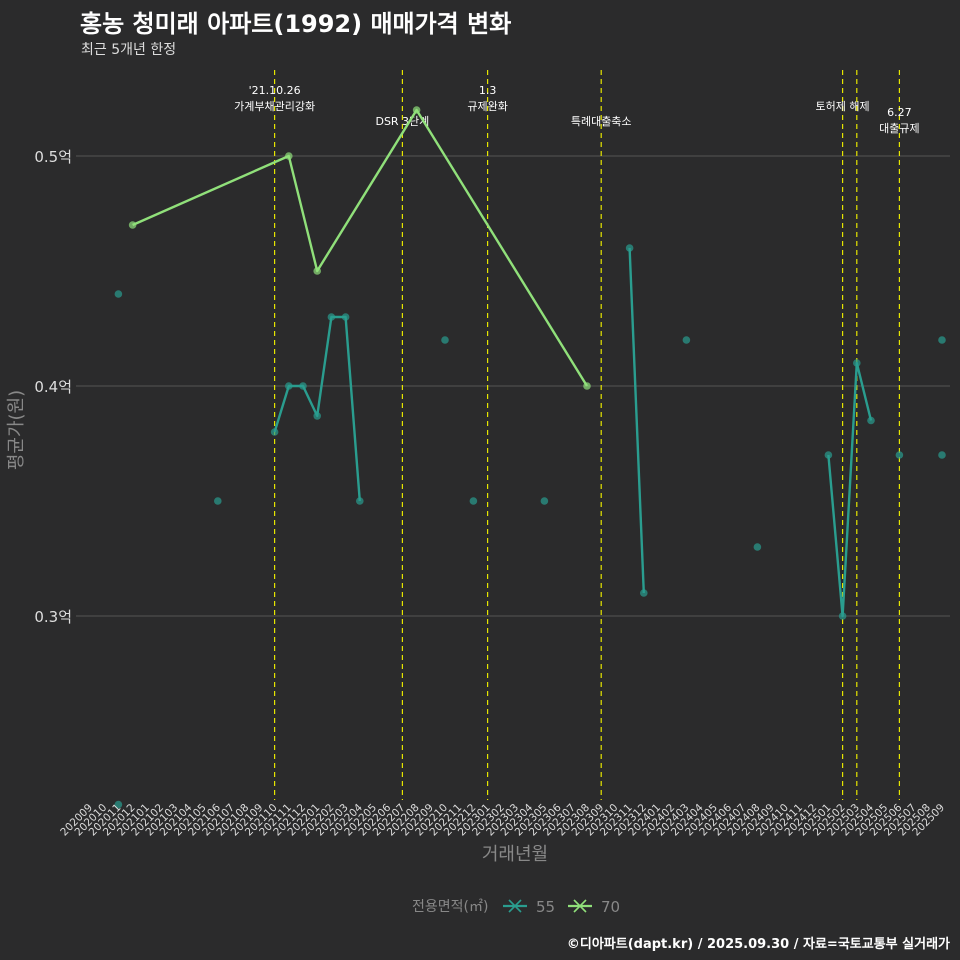  I want to click on event-label: 토허제 해제, so click(843, 106).